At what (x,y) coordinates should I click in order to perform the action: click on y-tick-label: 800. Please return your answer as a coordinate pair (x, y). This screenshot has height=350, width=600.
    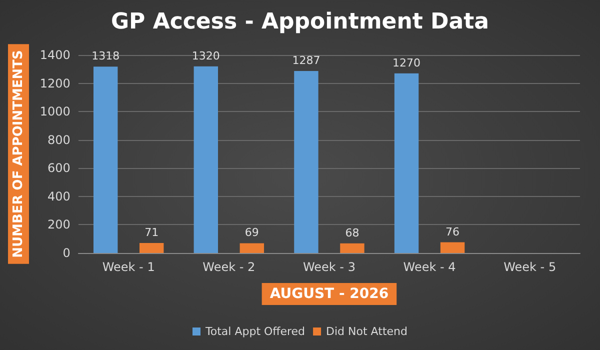
    Looking at the image, I should click on (59, 139).